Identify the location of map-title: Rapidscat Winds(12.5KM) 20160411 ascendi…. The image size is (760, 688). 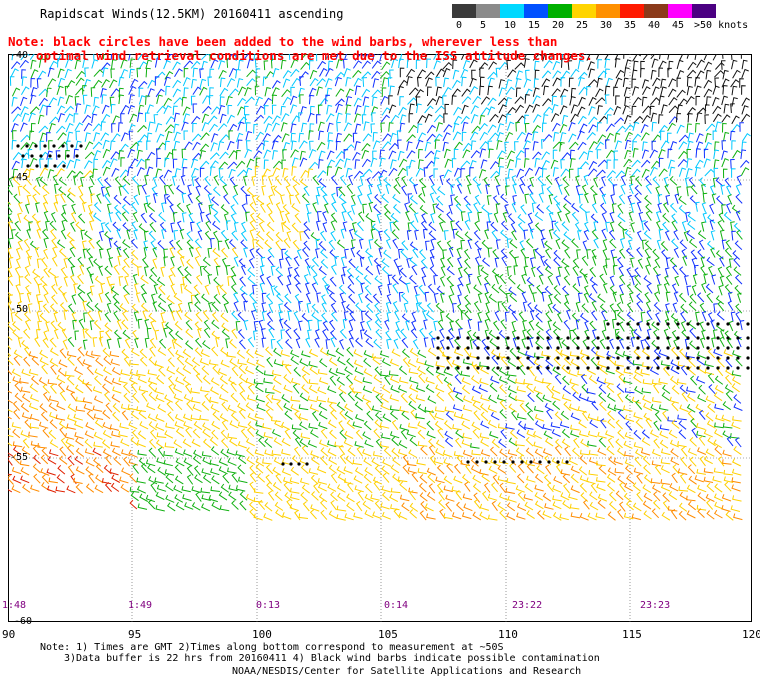
(192, 14).